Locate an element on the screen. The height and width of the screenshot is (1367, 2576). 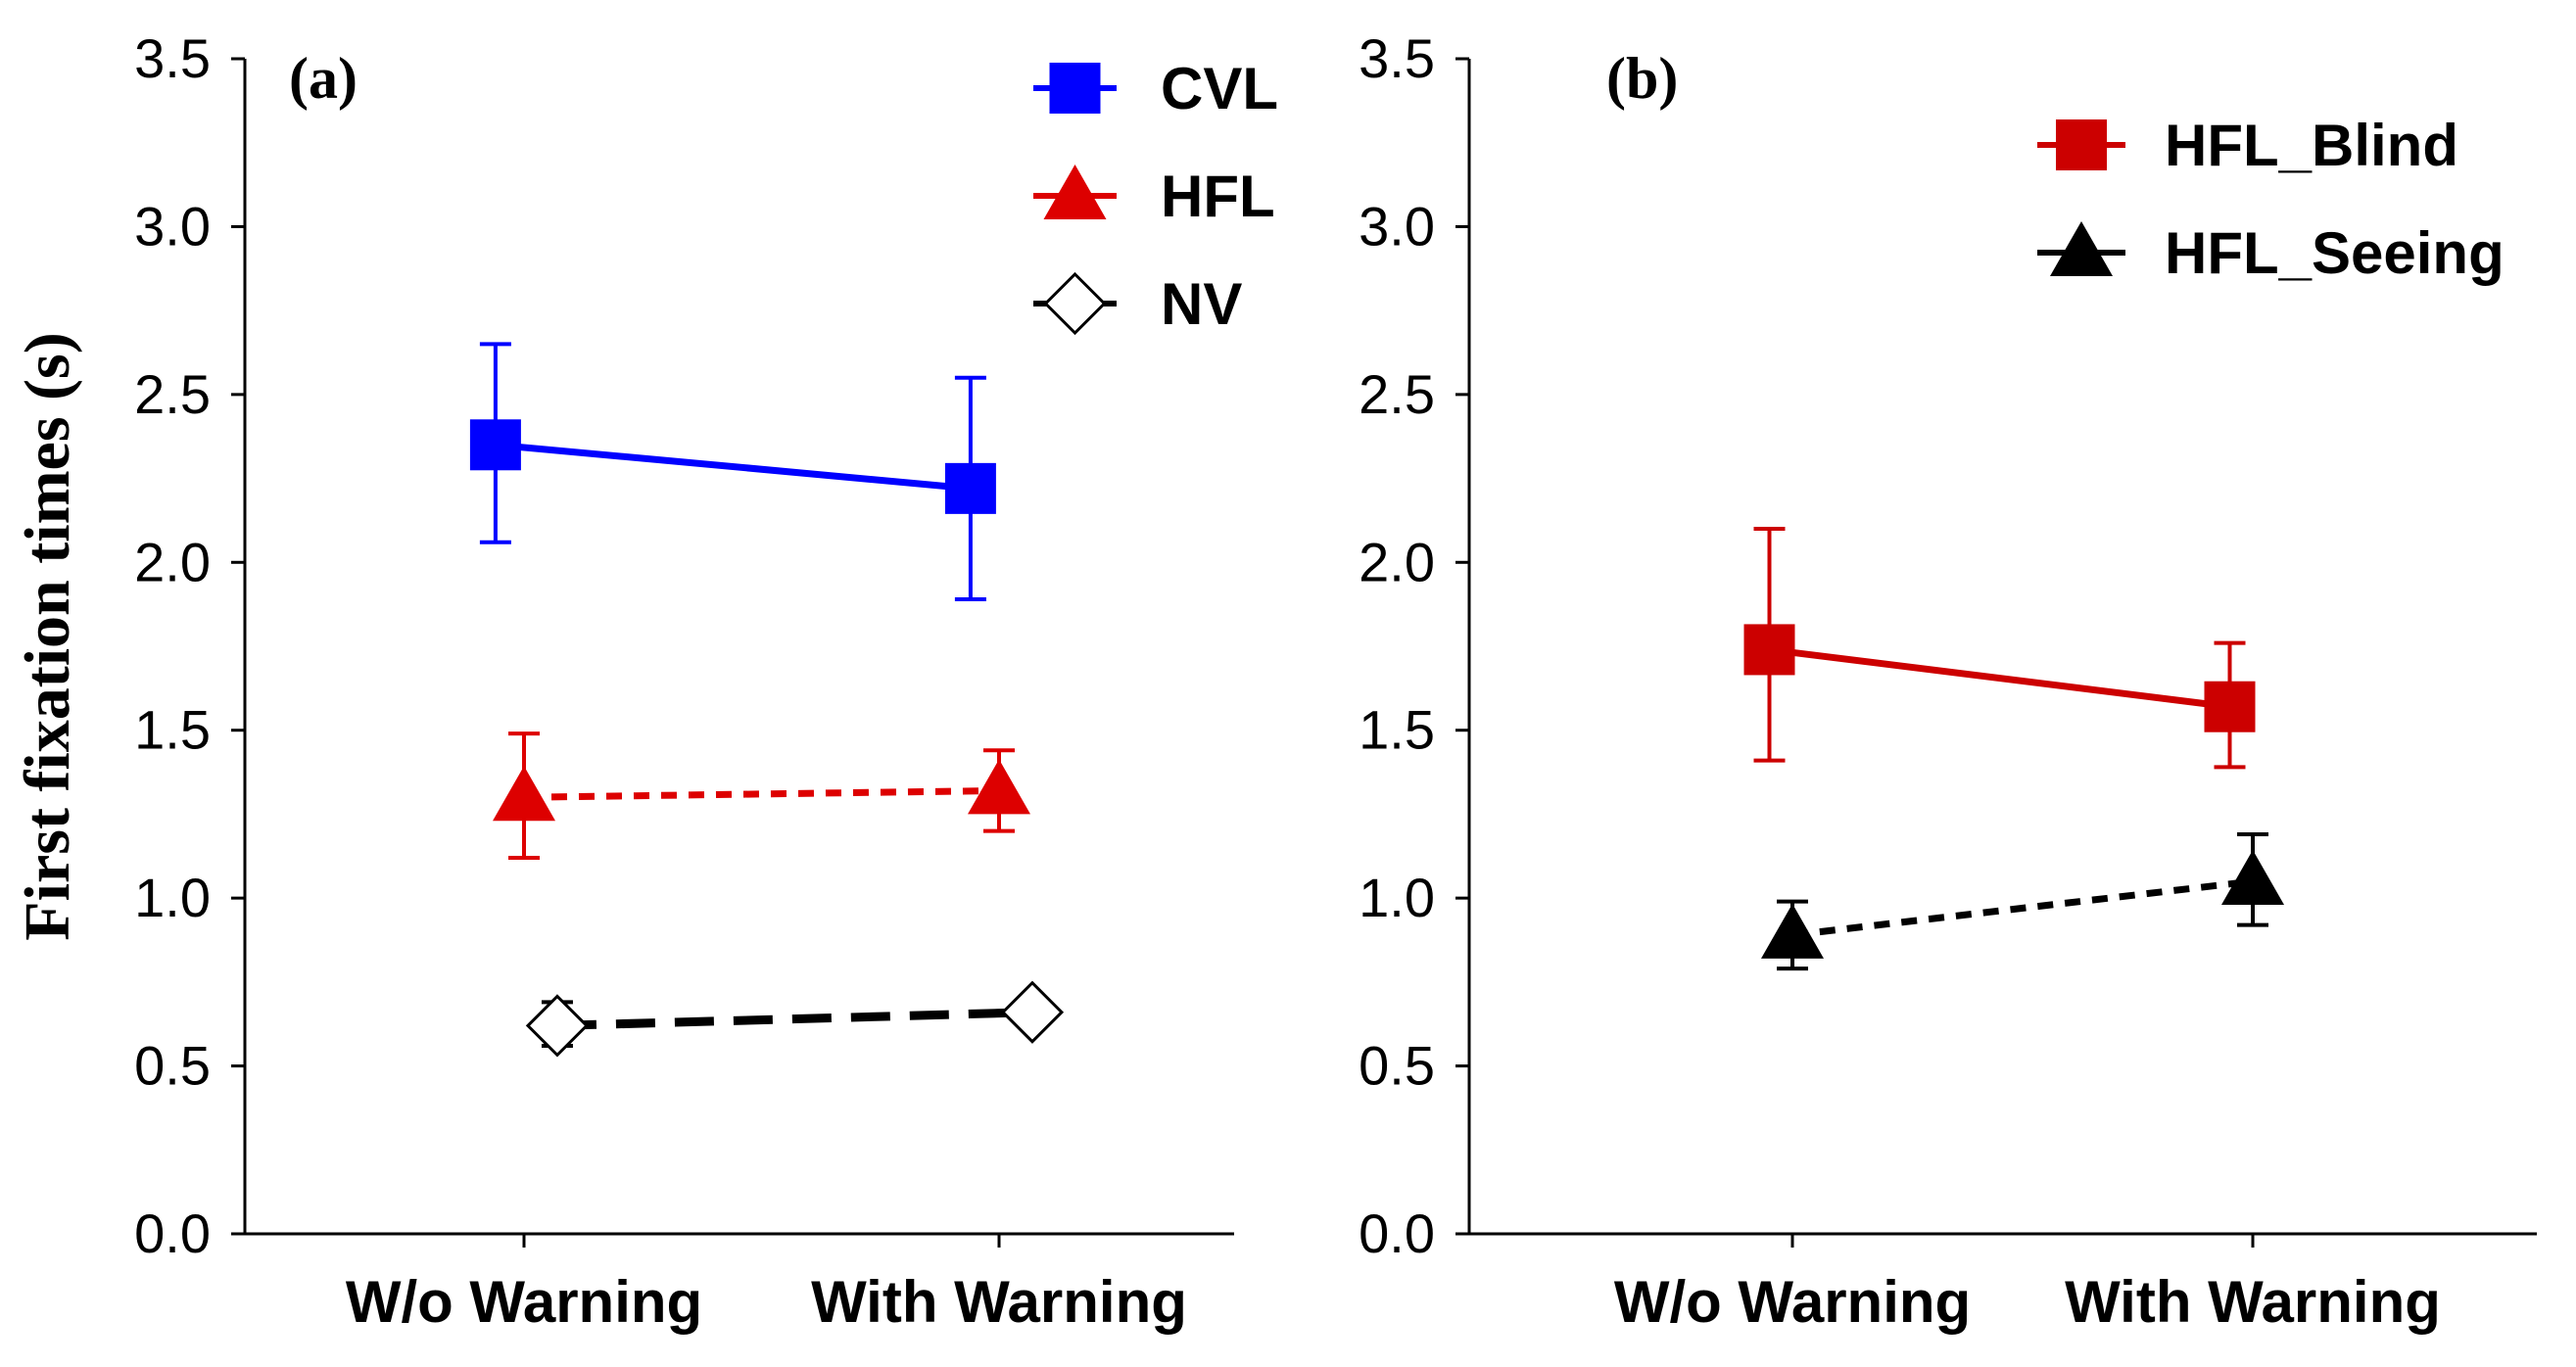
series-hfl-seeing is located at coordinates (2022, 901).